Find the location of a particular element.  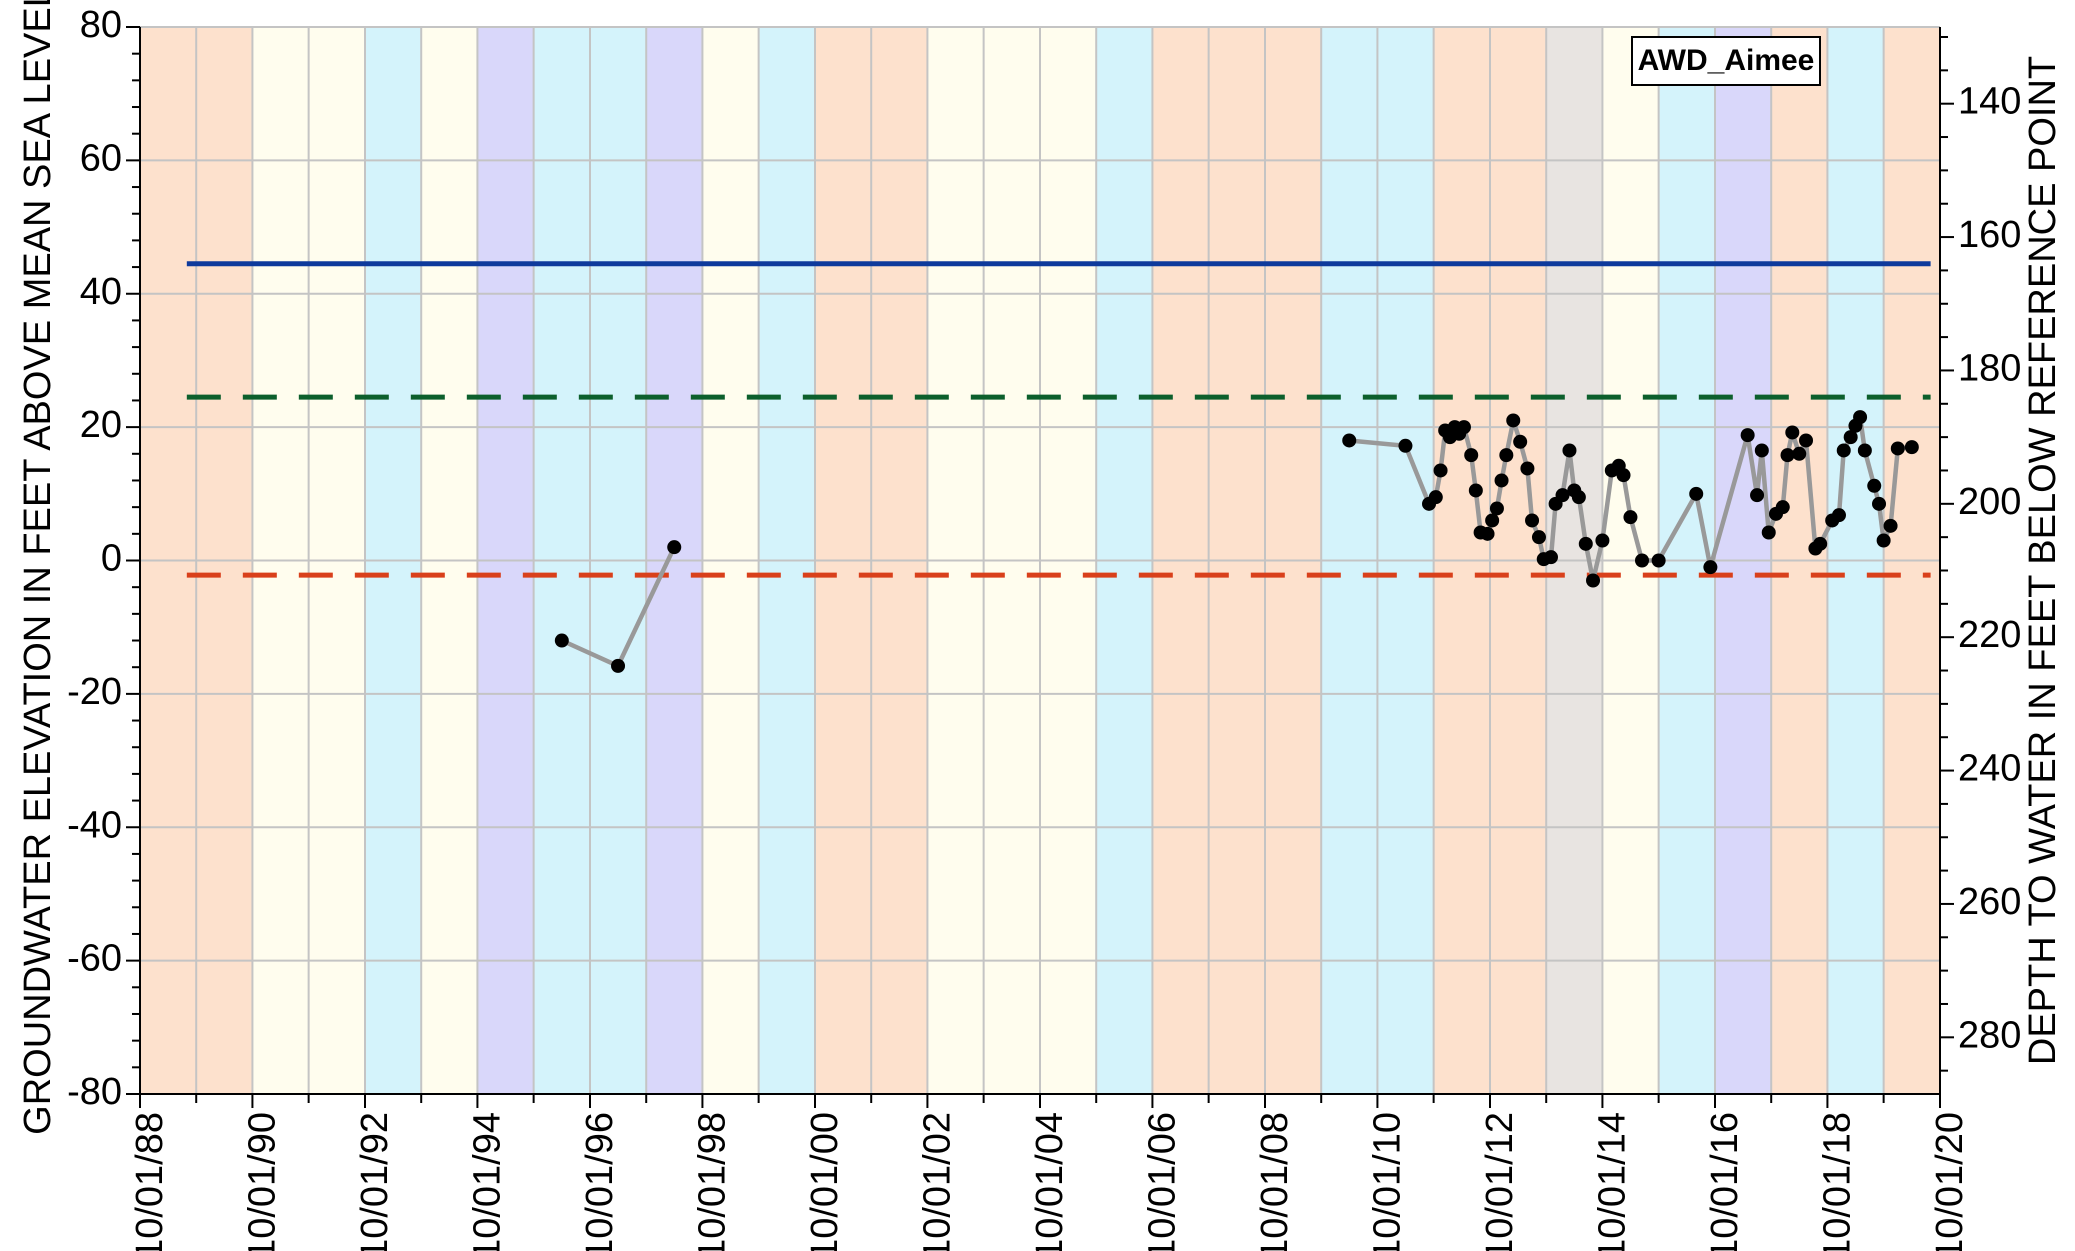

right-tick-label: 240 is located at coordinates (1989, 769).